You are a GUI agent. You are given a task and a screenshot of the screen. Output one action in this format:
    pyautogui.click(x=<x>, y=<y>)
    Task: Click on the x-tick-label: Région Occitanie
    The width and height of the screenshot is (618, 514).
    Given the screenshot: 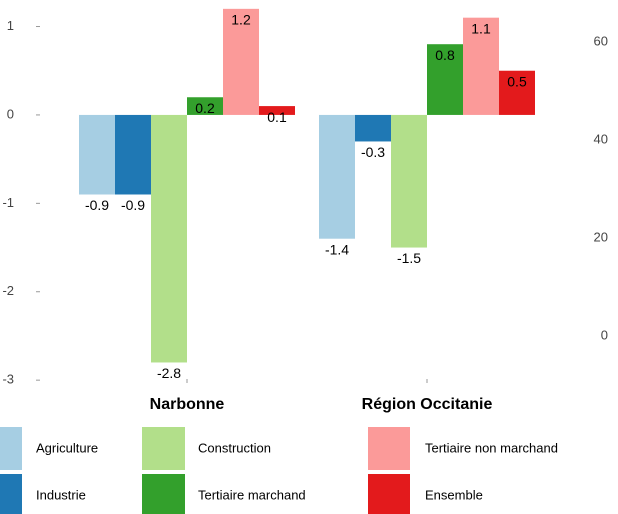 What is the action you would take?
    pyautogui.click(x=427, y=404)
    